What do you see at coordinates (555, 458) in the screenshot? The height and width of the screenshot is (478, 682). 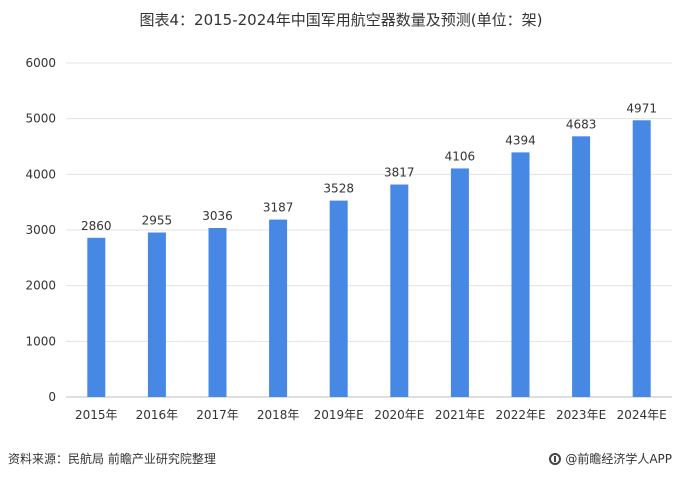 I see `brand-logo-icon` at bounding box center [555, 458].